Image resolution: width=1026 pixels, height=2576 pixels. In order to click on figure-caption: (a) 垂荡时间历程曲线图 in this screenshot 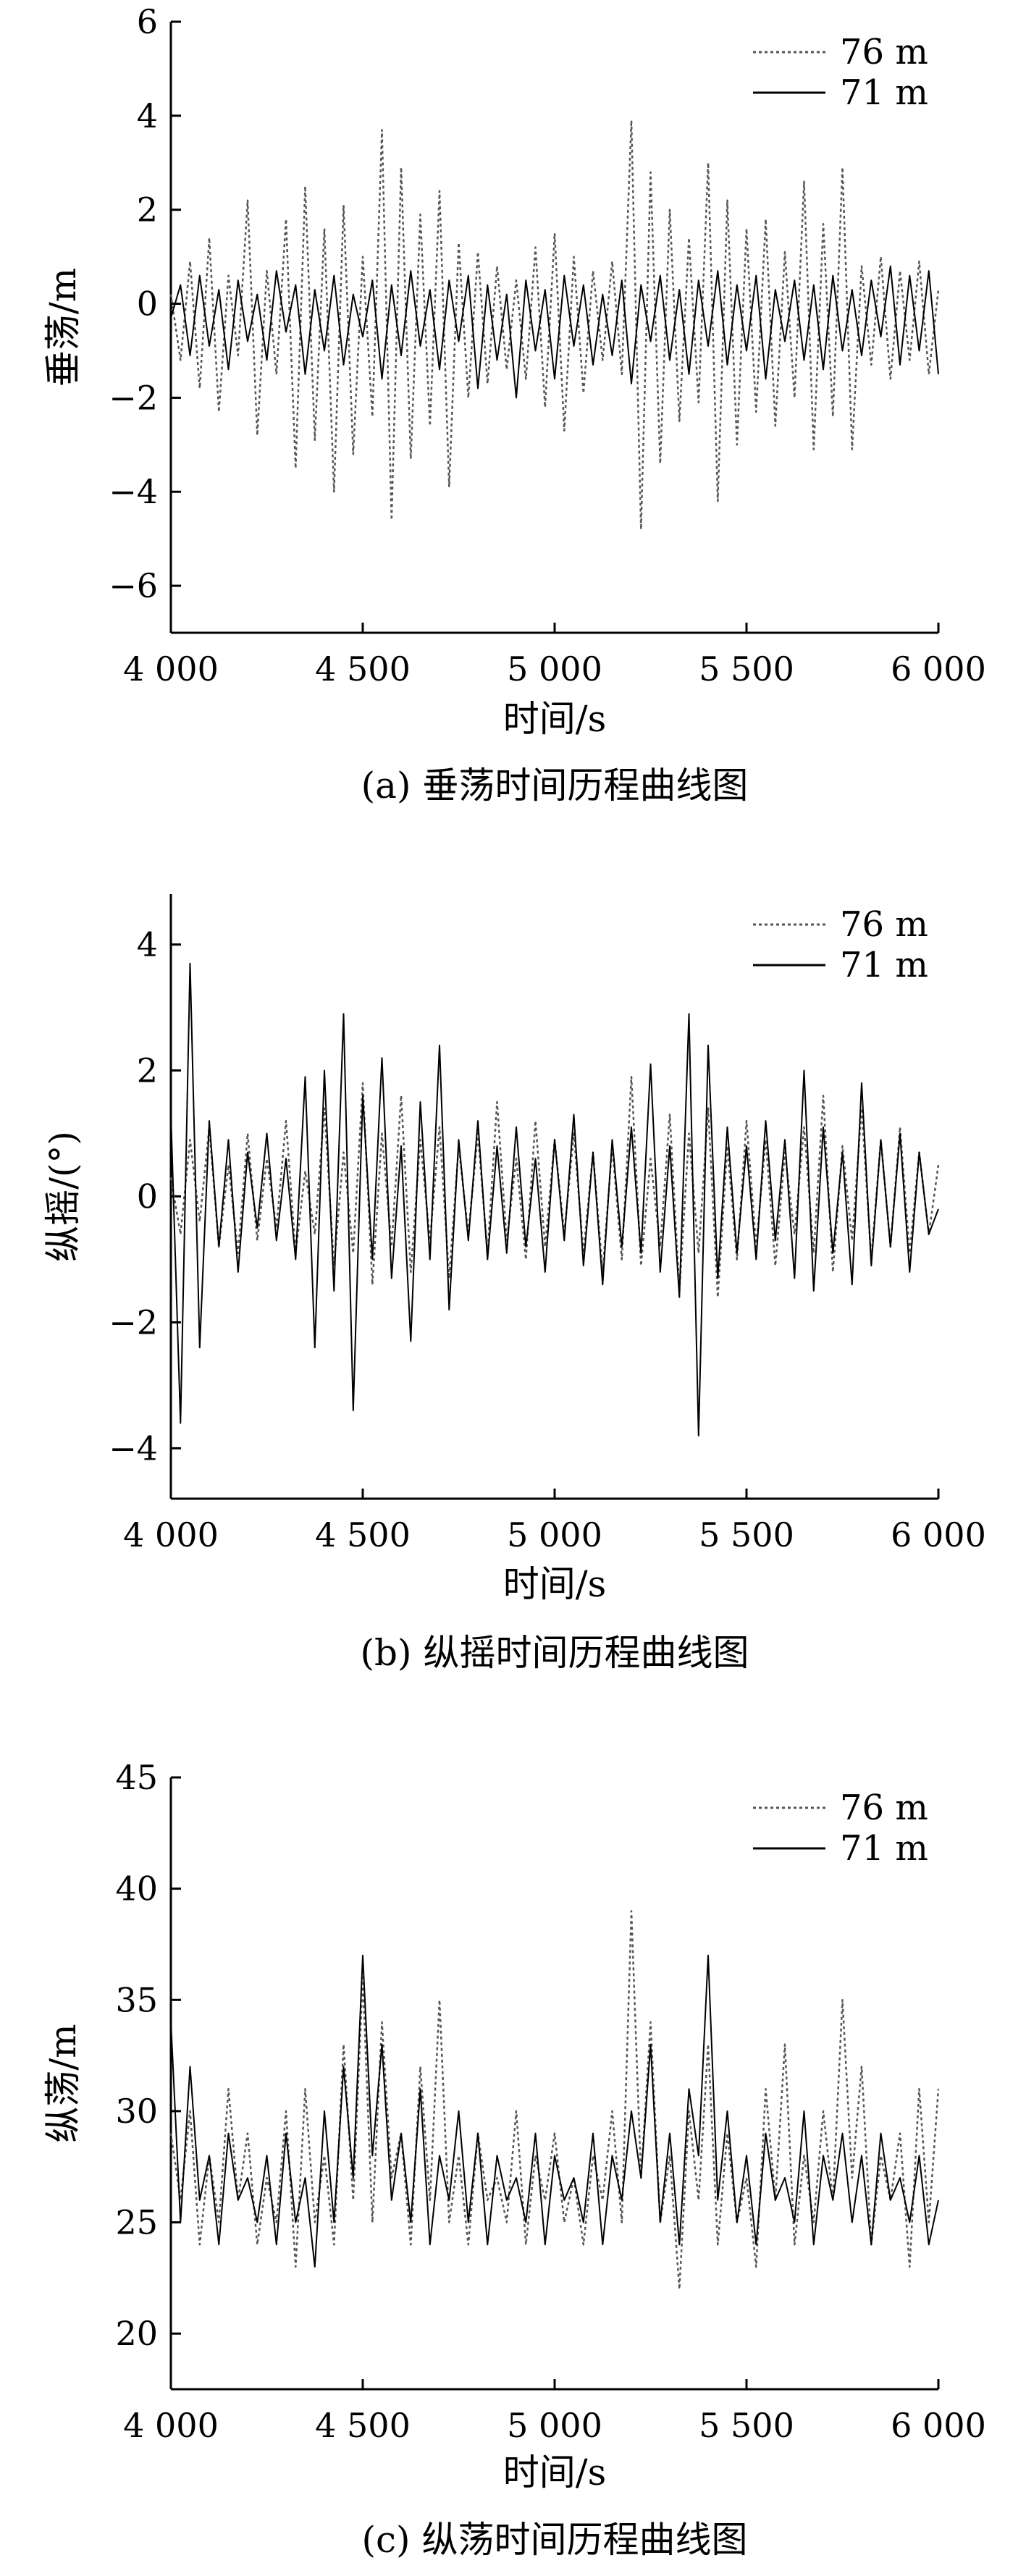, I will do `click(555, 786)`.